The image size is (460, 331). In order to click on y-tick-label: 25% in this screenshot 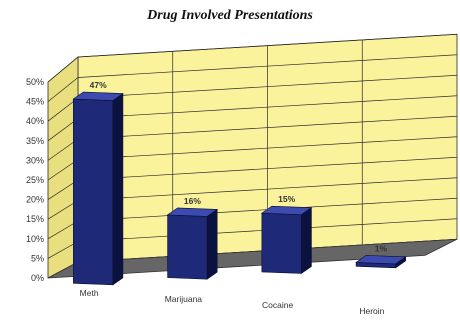, I will do `click(35, 180)`.